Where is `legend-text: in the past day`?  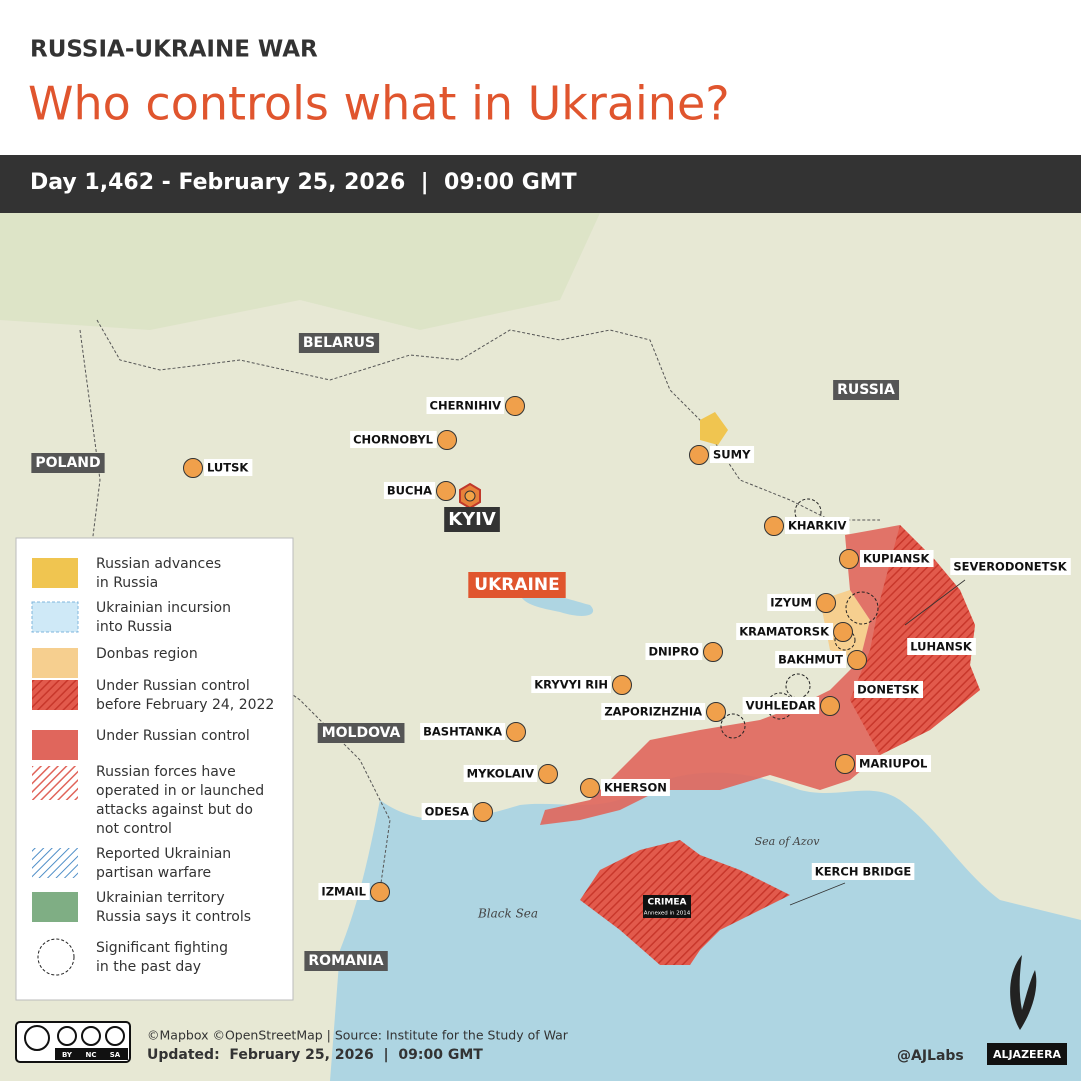 legend-text: in the past day is located at coordinates (148, 967).